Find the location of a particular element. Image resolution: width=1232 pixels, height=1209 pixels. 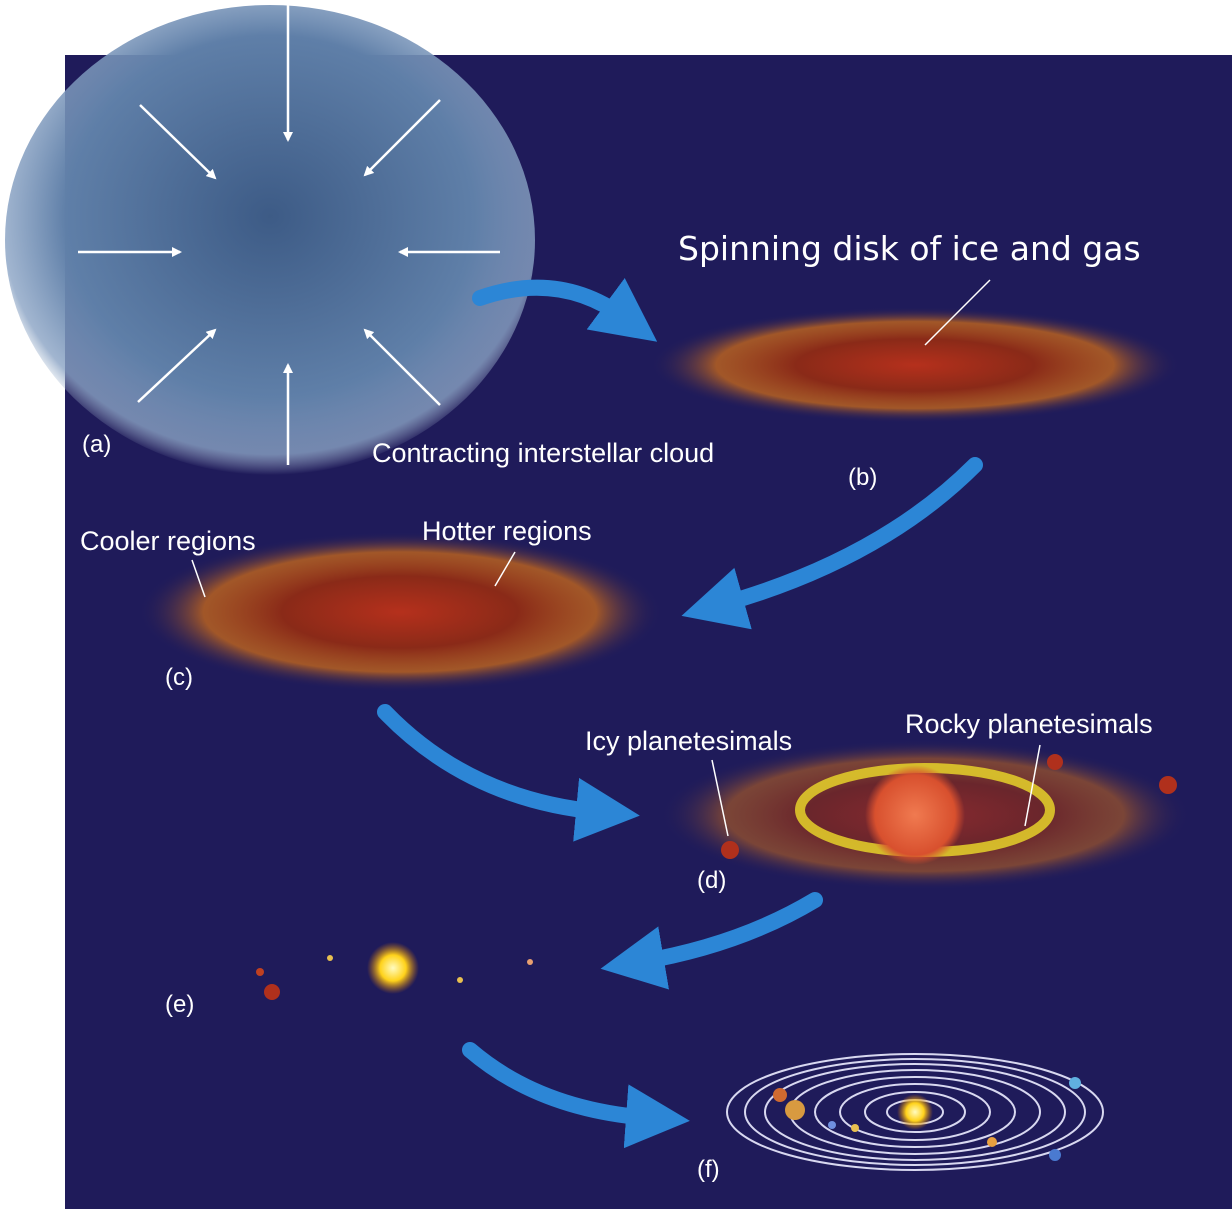

contraction-arrows is located at coordinates (289, 232).